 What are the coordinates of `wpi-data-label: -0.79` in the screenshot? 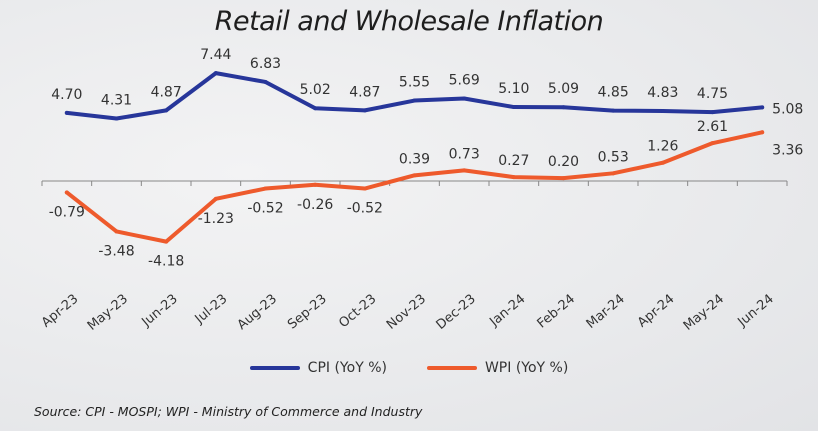 It's located at (67, 212).